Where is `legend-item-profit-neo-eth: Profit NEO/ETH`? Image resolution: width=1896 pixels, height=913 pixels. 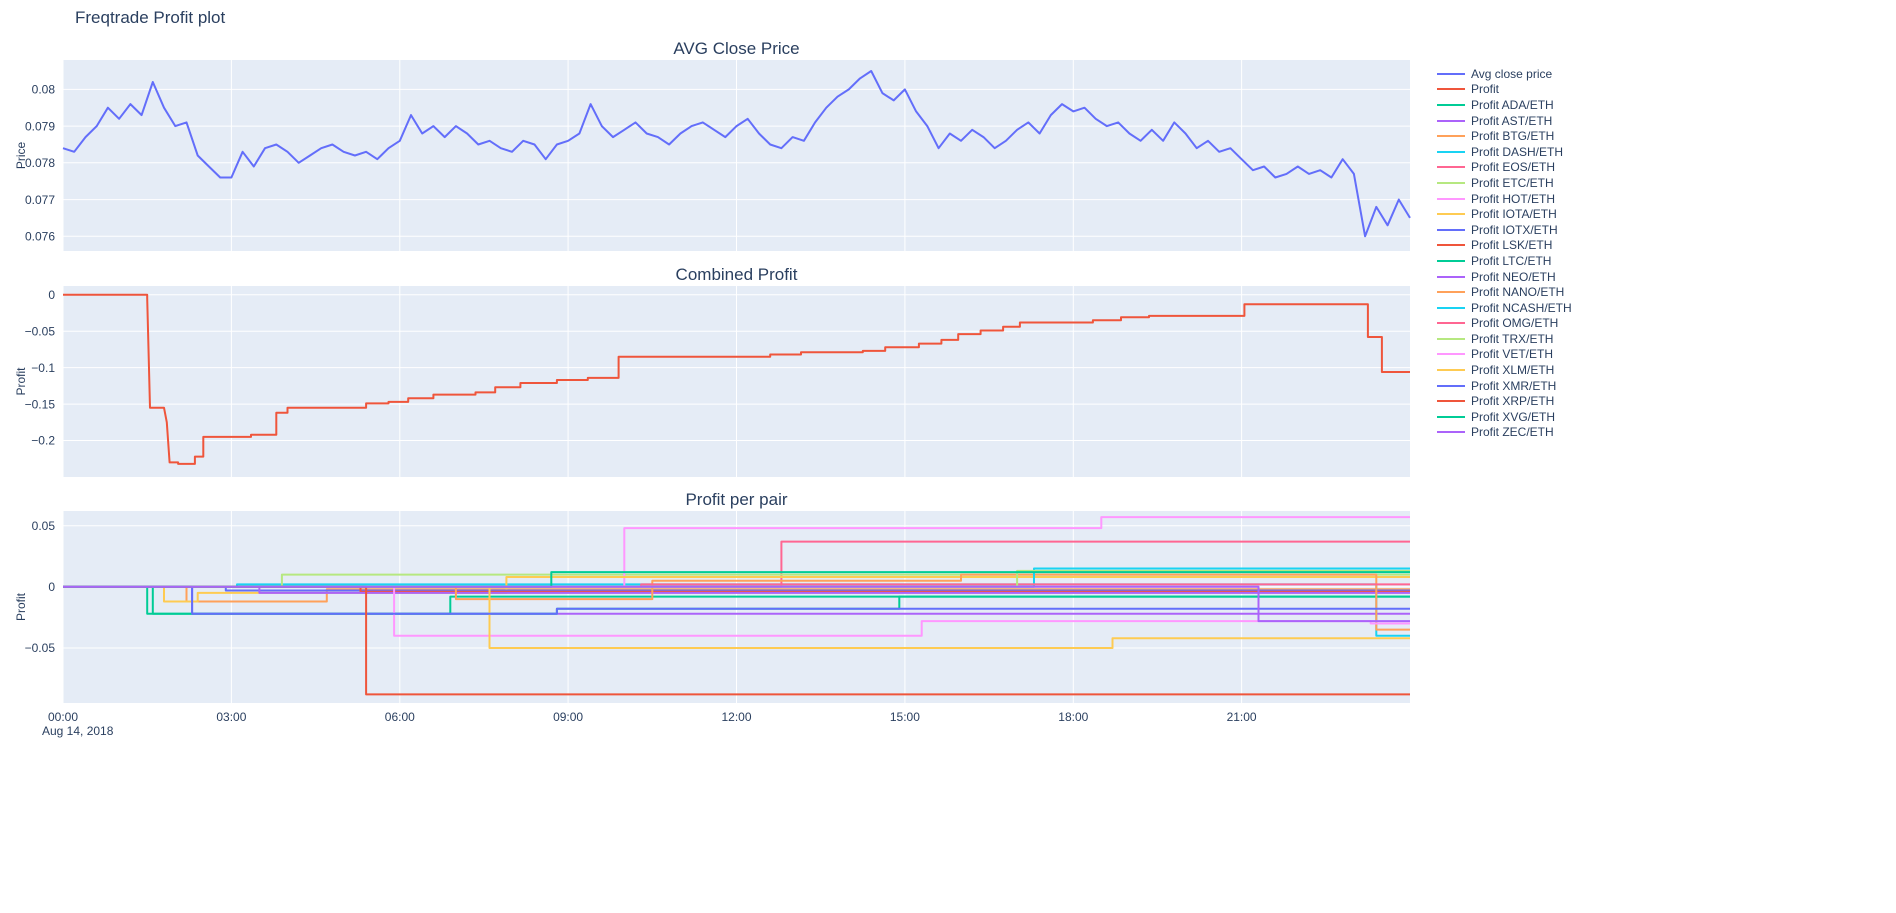
legend-item-profit-neo-eth: Profit NEO/ETH is located at coordinates (1504, 277).